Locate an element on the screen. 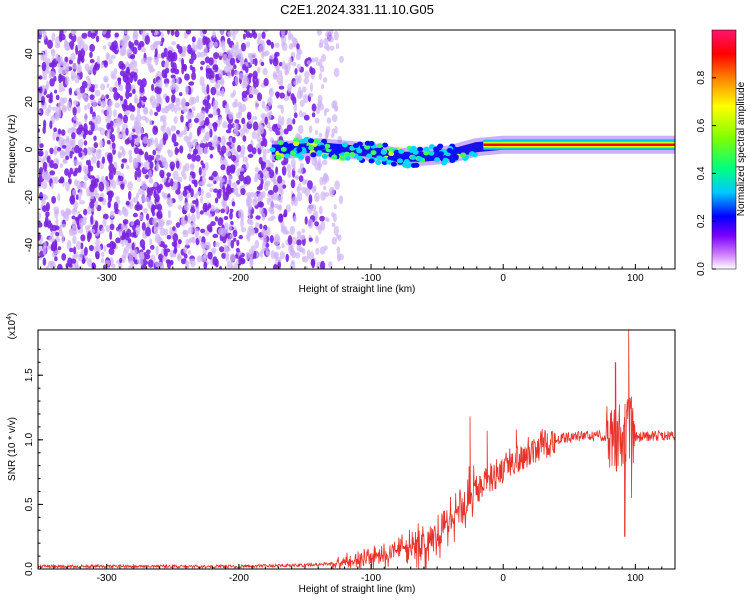  figure-title: C2E1.2024.331.11.10.G05 is located at coordinates (357, 9).